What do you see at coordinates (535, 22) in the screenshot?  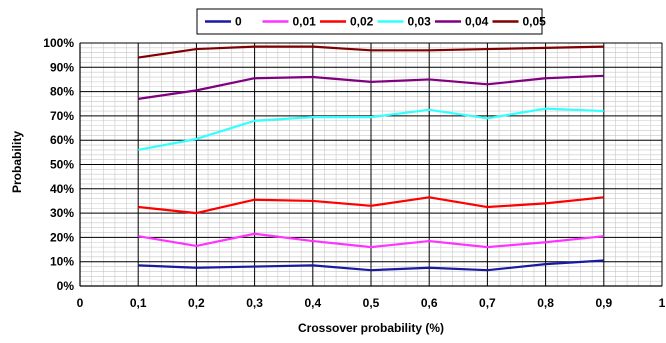 I see `legend-label-5: 0,05` at bounding box center [535, 22].